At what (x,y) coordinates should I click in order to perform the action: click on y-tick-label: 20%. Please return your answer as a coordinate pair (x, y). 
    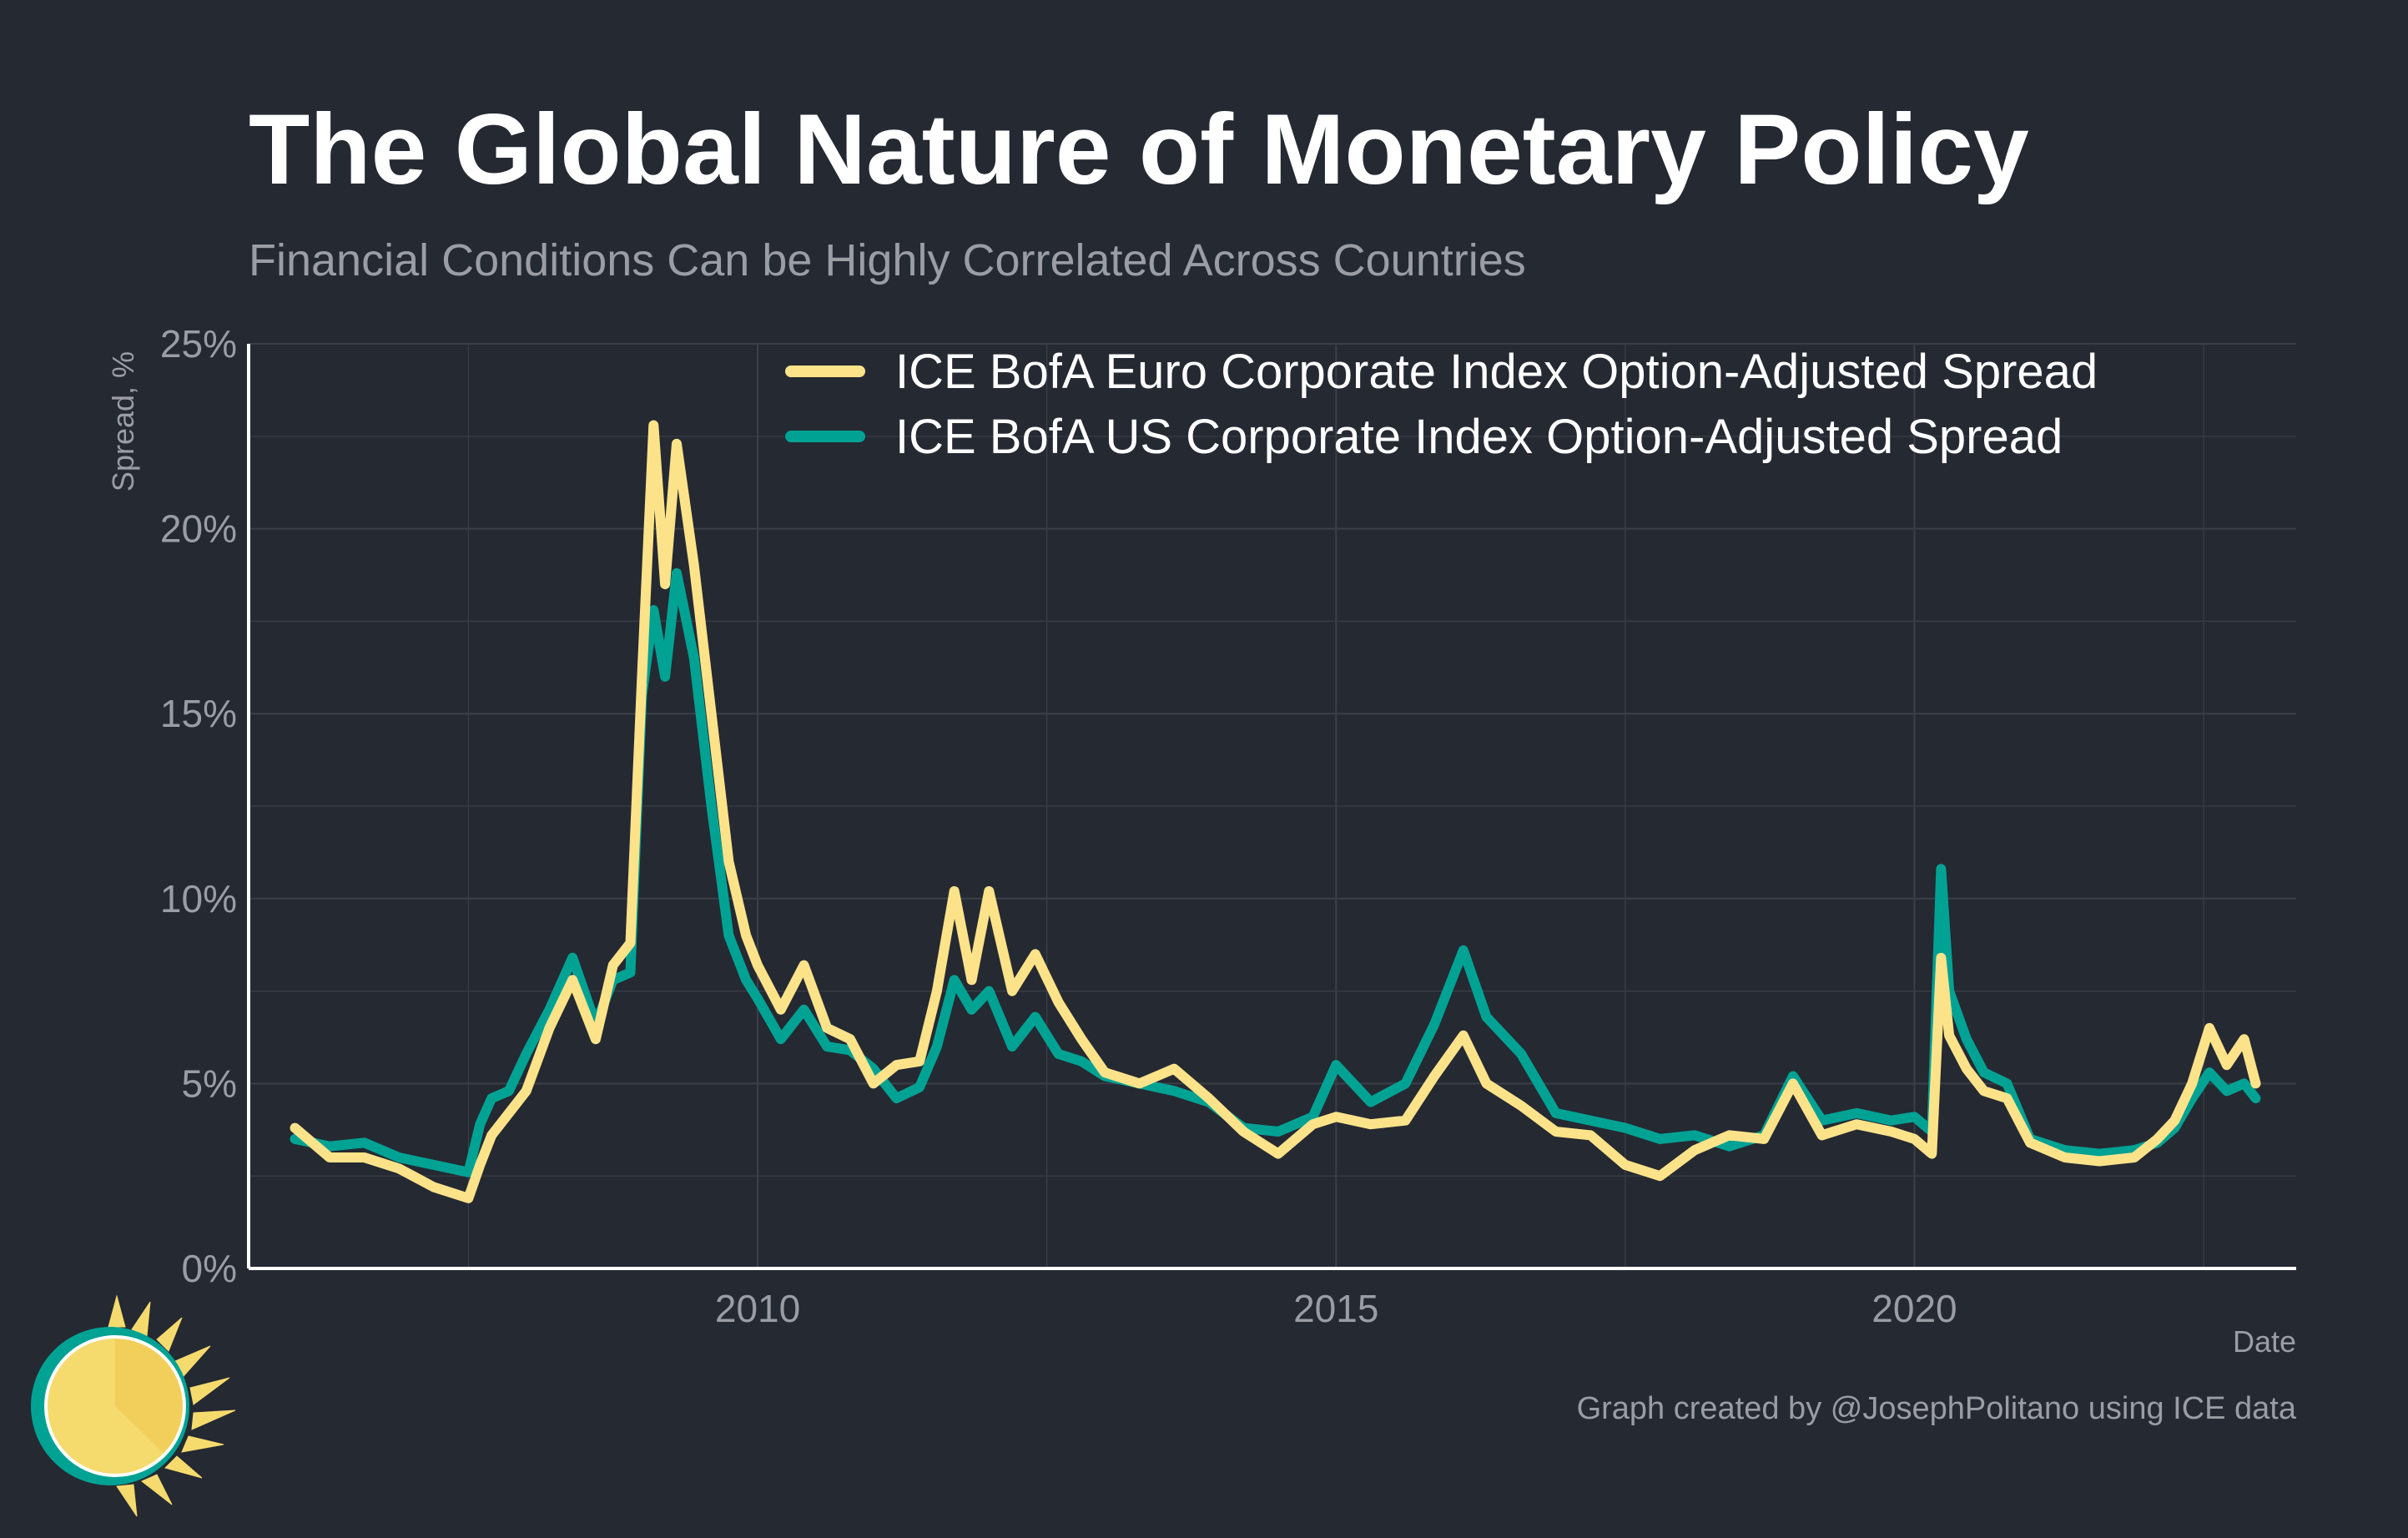
    Looking at the image, I should click on (198, 529).